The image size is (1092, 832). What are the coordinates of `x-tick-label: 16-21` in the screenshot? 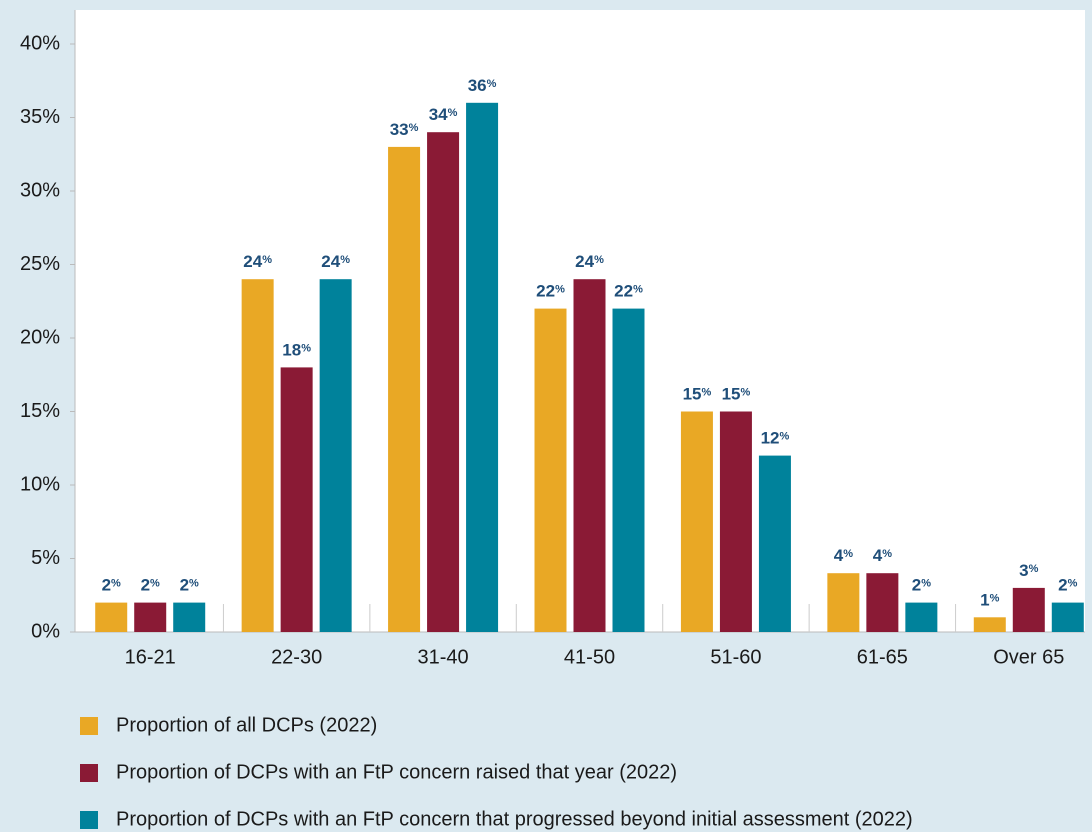 It's located at (150, 657).